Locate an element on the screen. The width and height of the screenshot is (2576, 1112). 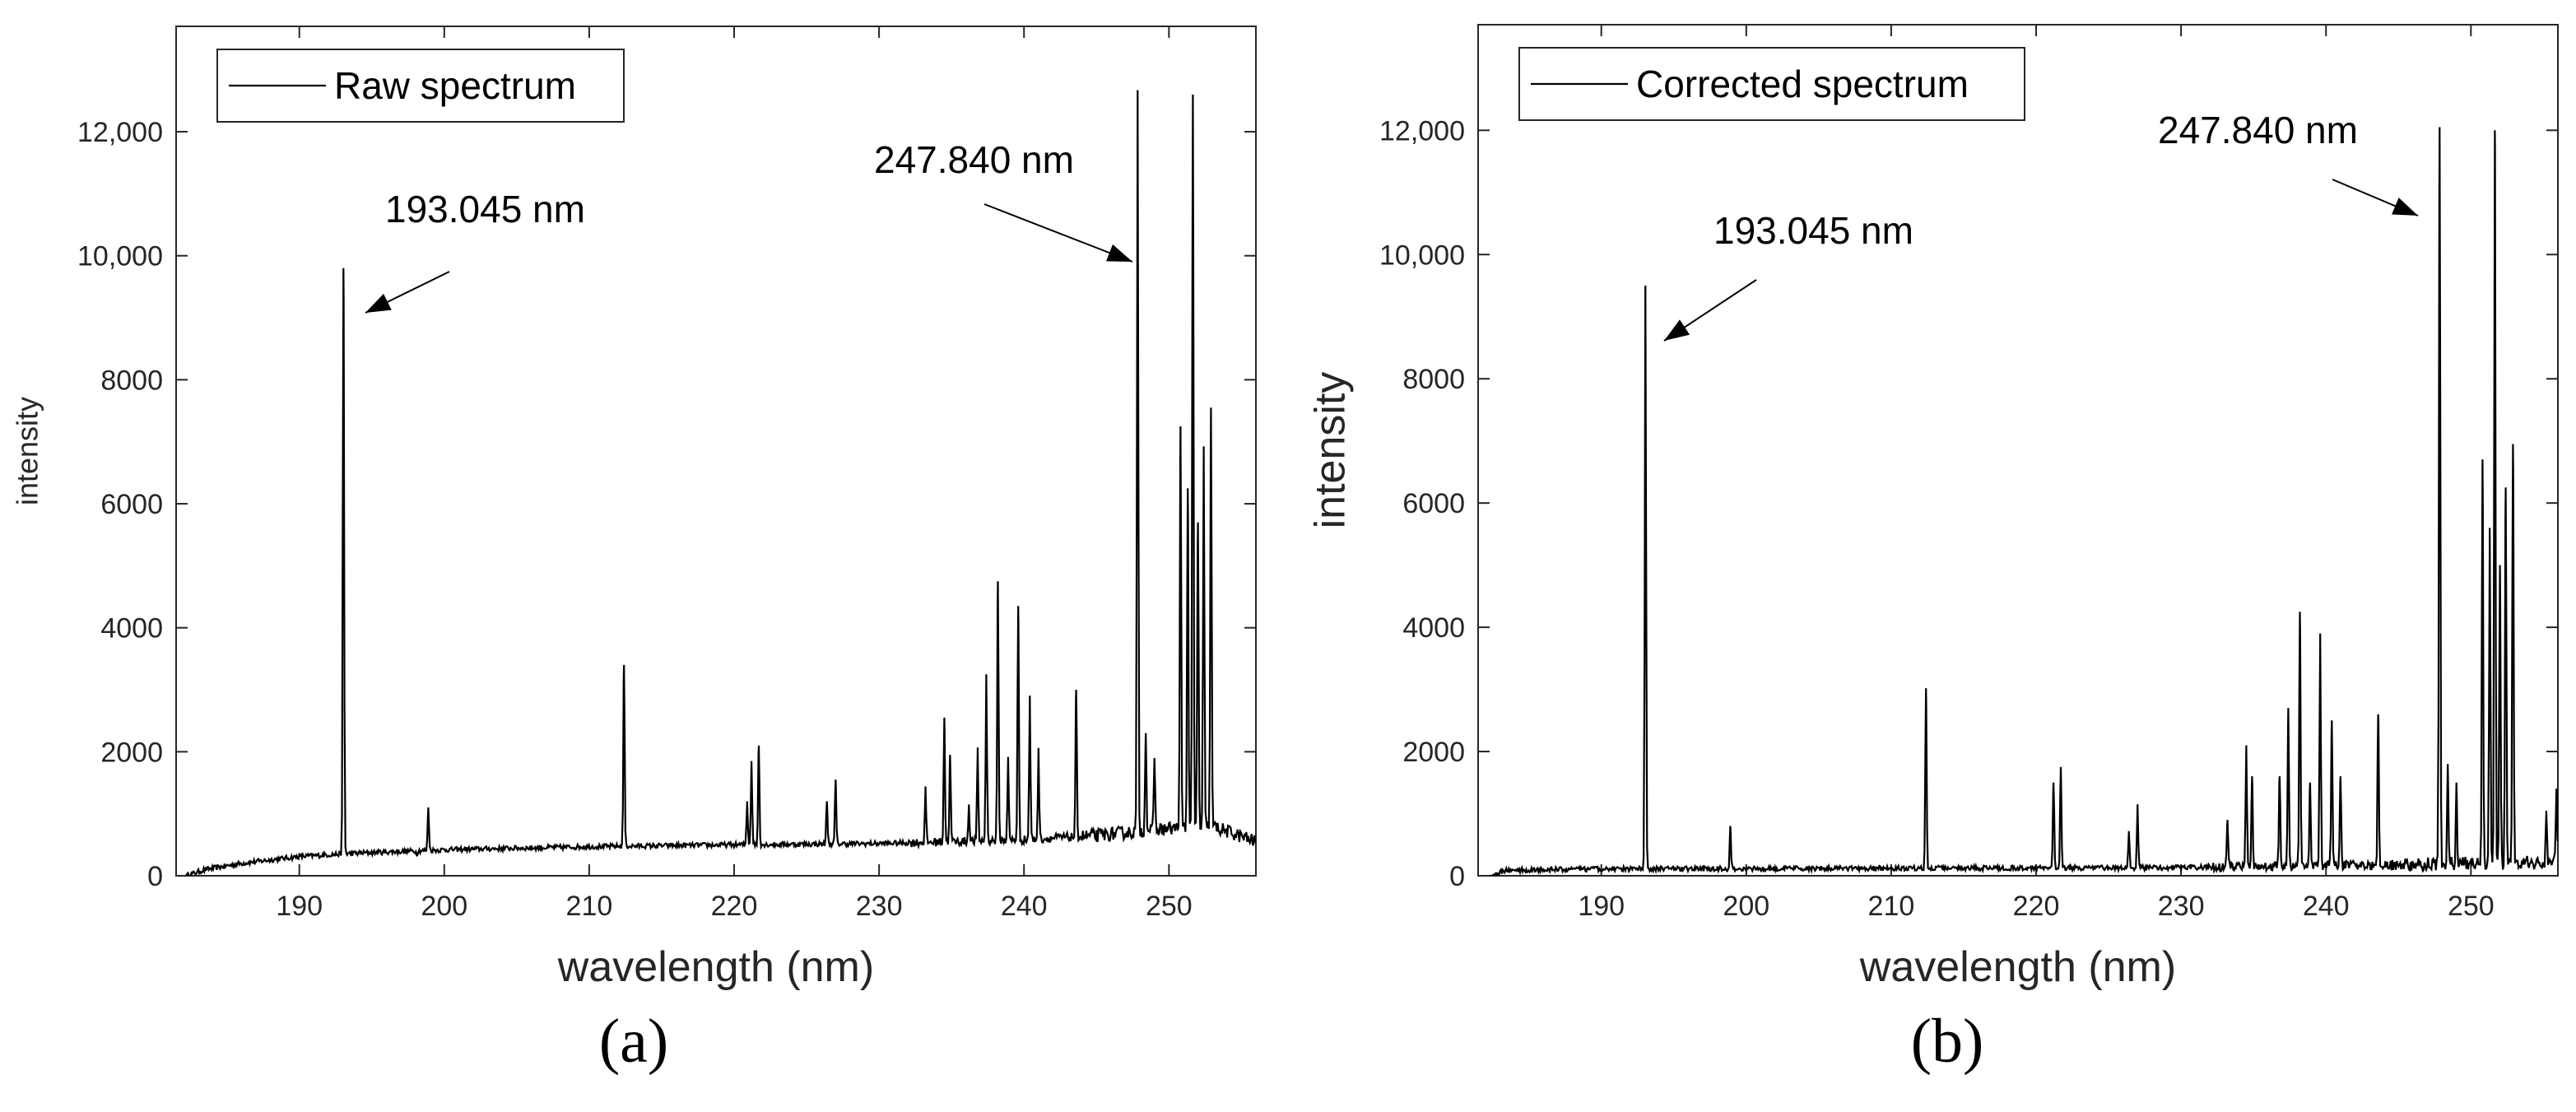
legend-label: Raw spectrum is located at coordinates (455, 85).